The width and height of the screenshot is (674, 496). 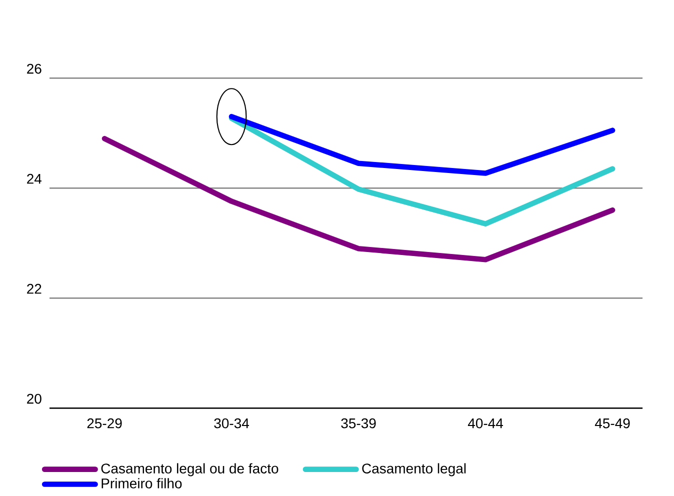 I want to click on x-tick-label: 40-44, so click(x=486, y=423).